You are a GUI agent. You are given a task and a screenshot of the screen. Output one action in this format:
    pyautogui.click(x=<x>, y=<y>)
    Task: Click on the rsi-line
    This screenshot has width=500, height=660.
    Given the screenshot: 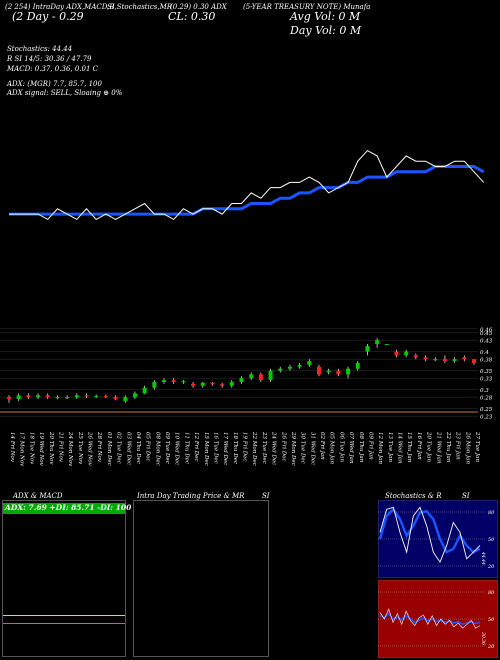 What is the action you would take?
    pyautogui.click(x=430, y=618)
    